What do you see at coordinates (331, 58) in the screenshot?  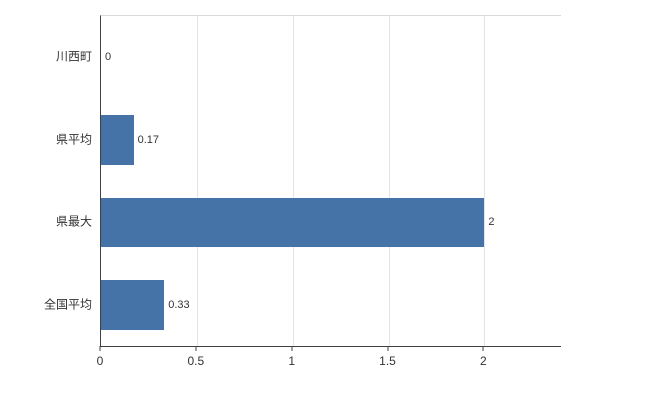 I see `bar-row: 0` at bounding box center [331, 58].